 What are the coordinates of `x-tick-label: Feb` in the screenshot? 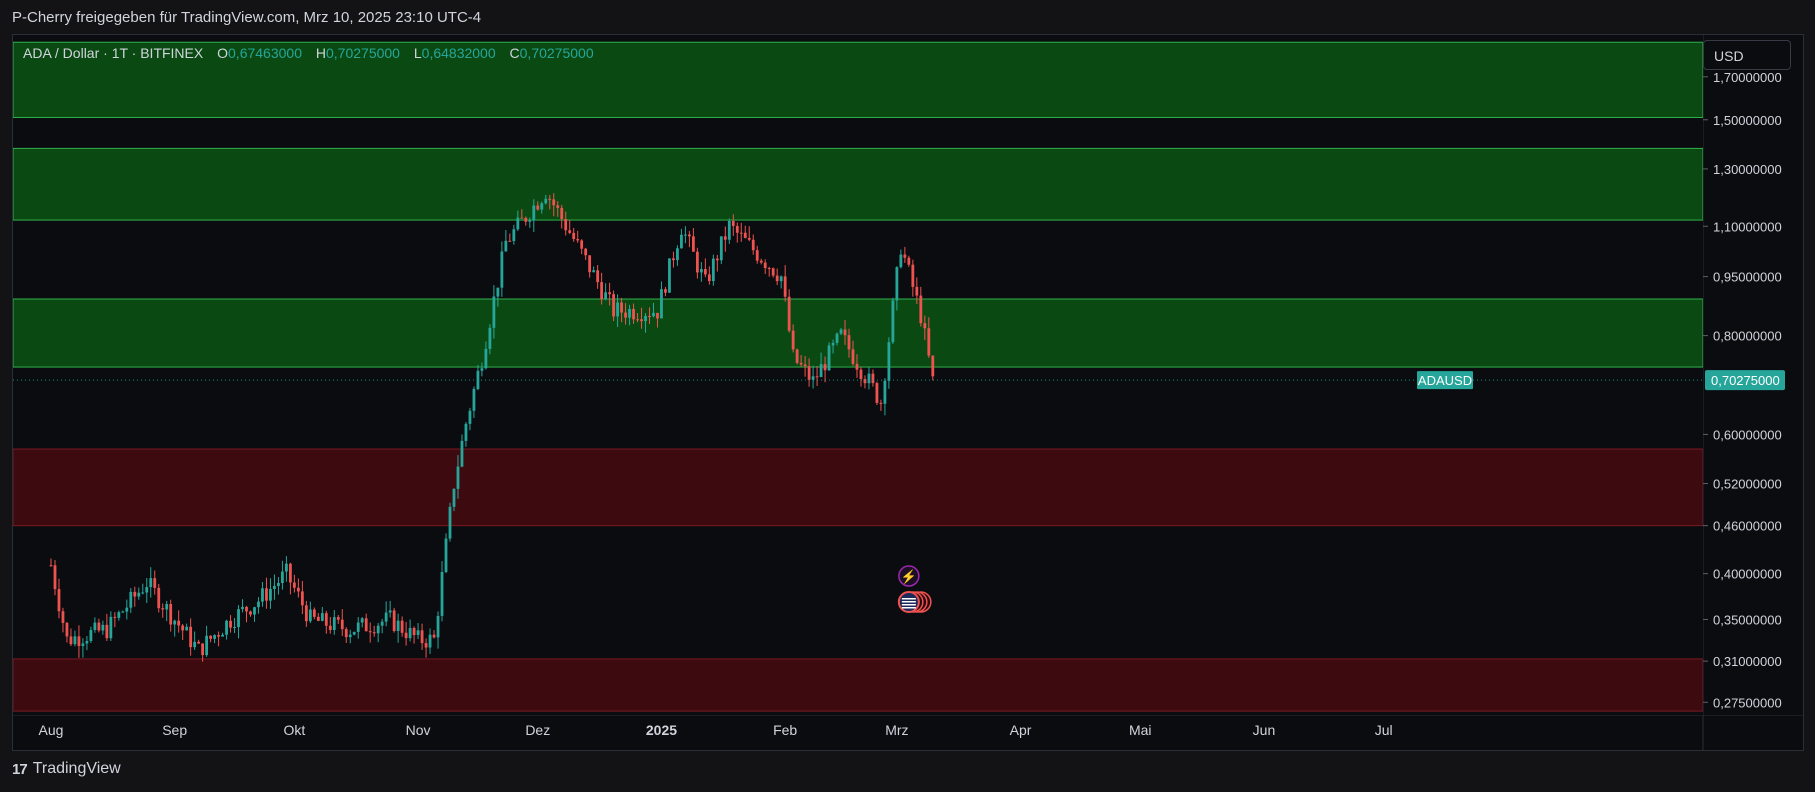 It's located at (785, 730).